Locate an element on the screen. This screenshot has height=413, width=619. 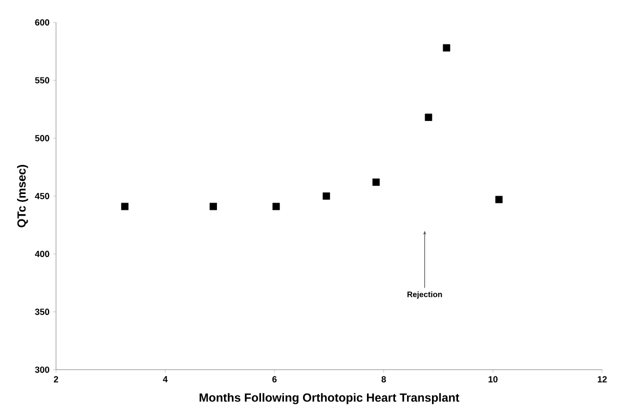
y-tick-label: 600 is located at coordinates (42, 22).